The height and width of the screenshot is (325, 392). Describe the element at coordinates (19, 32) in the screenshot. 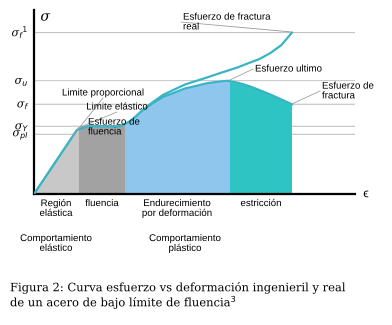

I see `ref-line-label: σ$_{f}$$^{1}$` at that location.